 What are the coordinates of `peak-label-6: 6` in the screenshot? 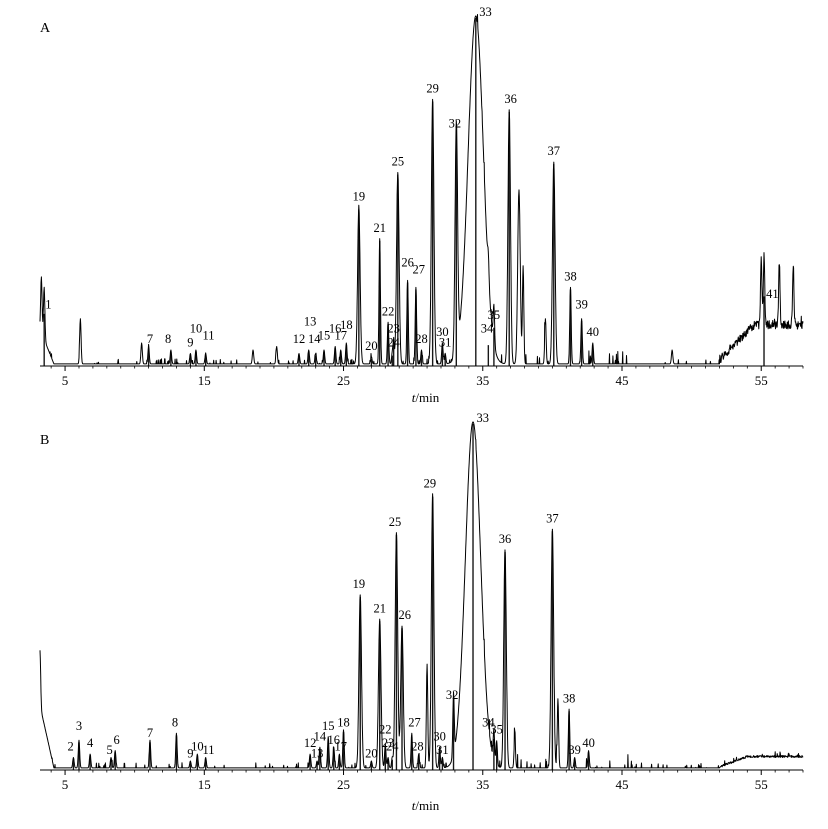 It's located at (116, 740).